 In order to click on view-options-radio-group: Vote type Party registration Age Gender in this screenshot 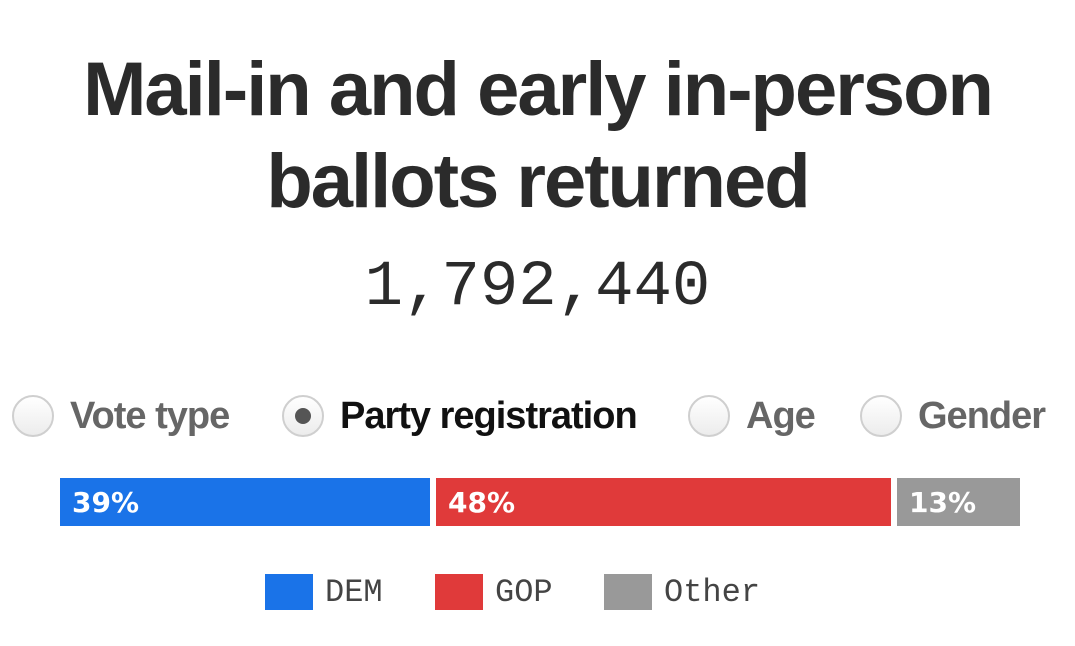, I will do `click(537, 416)`.